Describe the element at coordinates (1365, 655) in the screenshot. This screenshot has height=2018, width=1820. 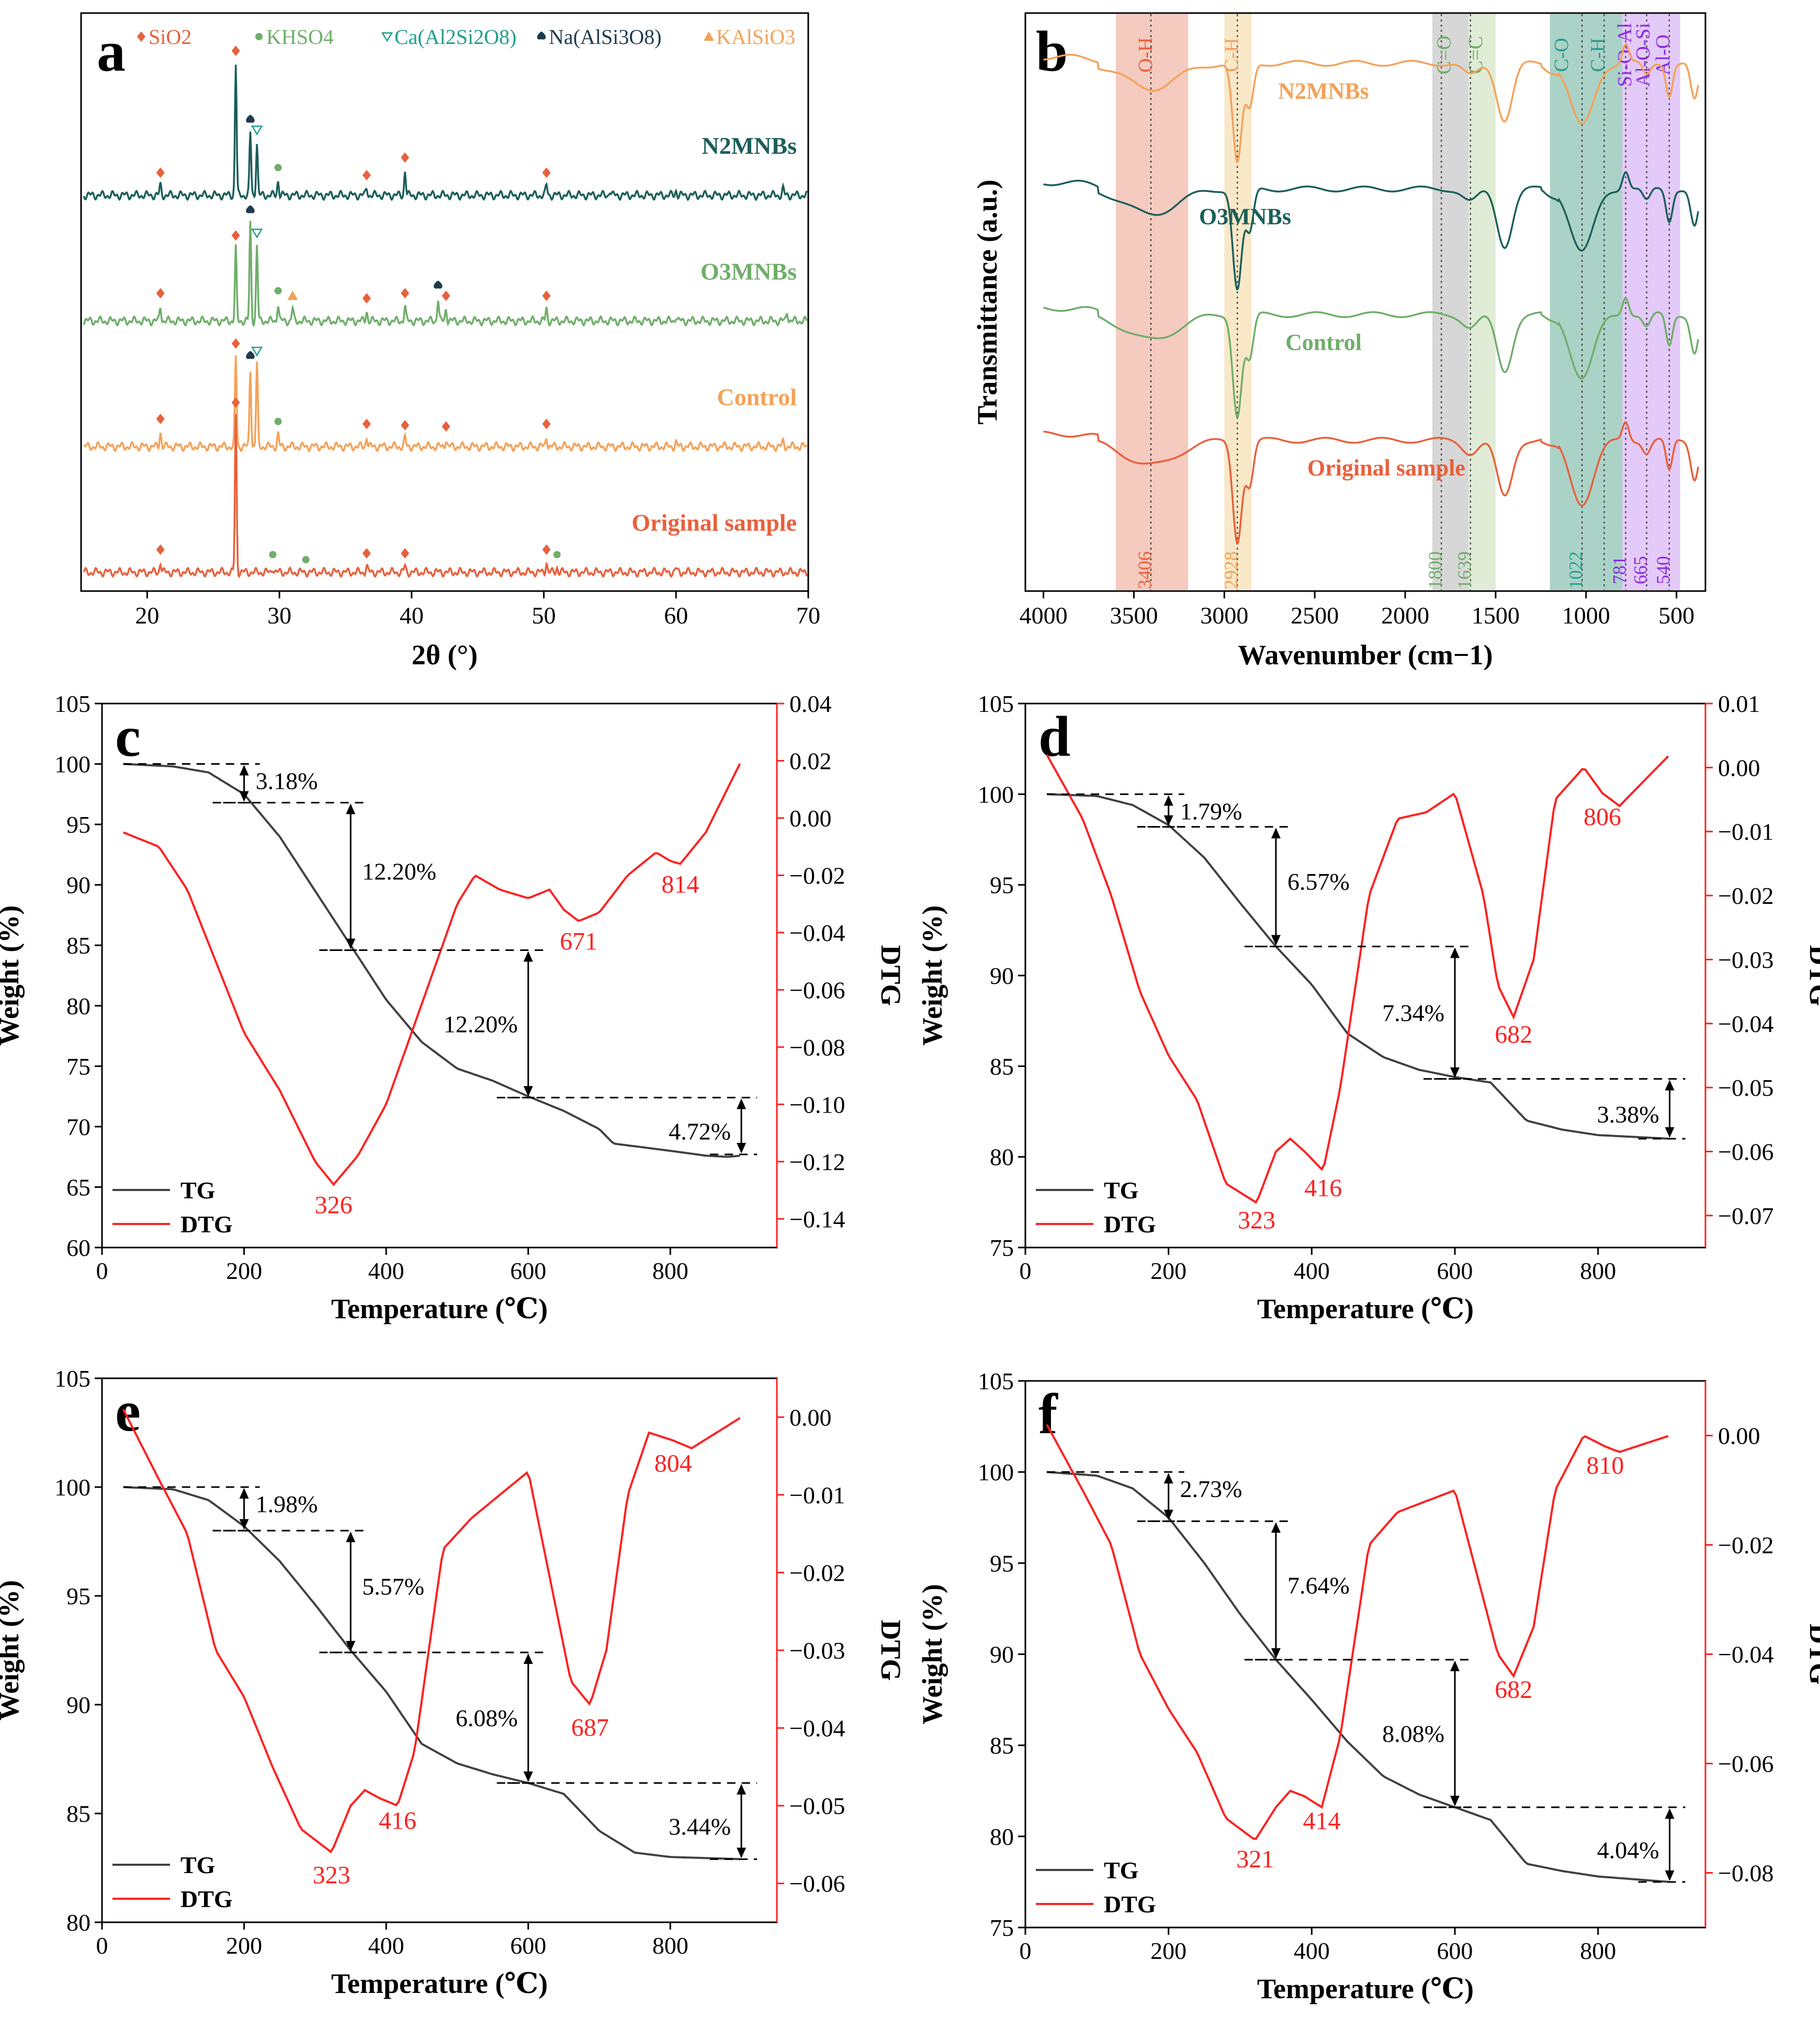
I see `x-axis-title: Wavenumber (cm−1)` at that location.